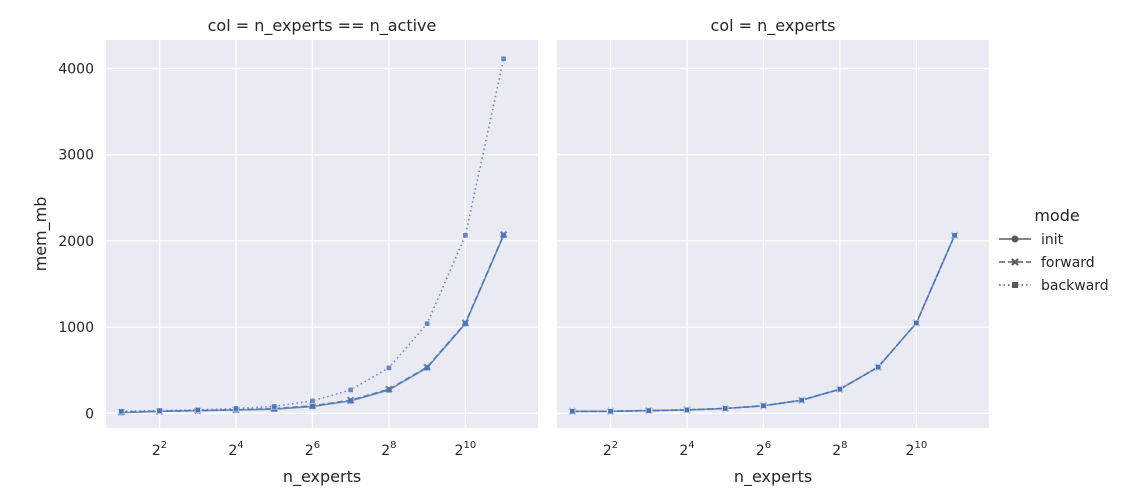  What do you see at coordinates (89, 414) in the screenshot?
I see `y-tick-label: 0` at bounding box center [89, 414].